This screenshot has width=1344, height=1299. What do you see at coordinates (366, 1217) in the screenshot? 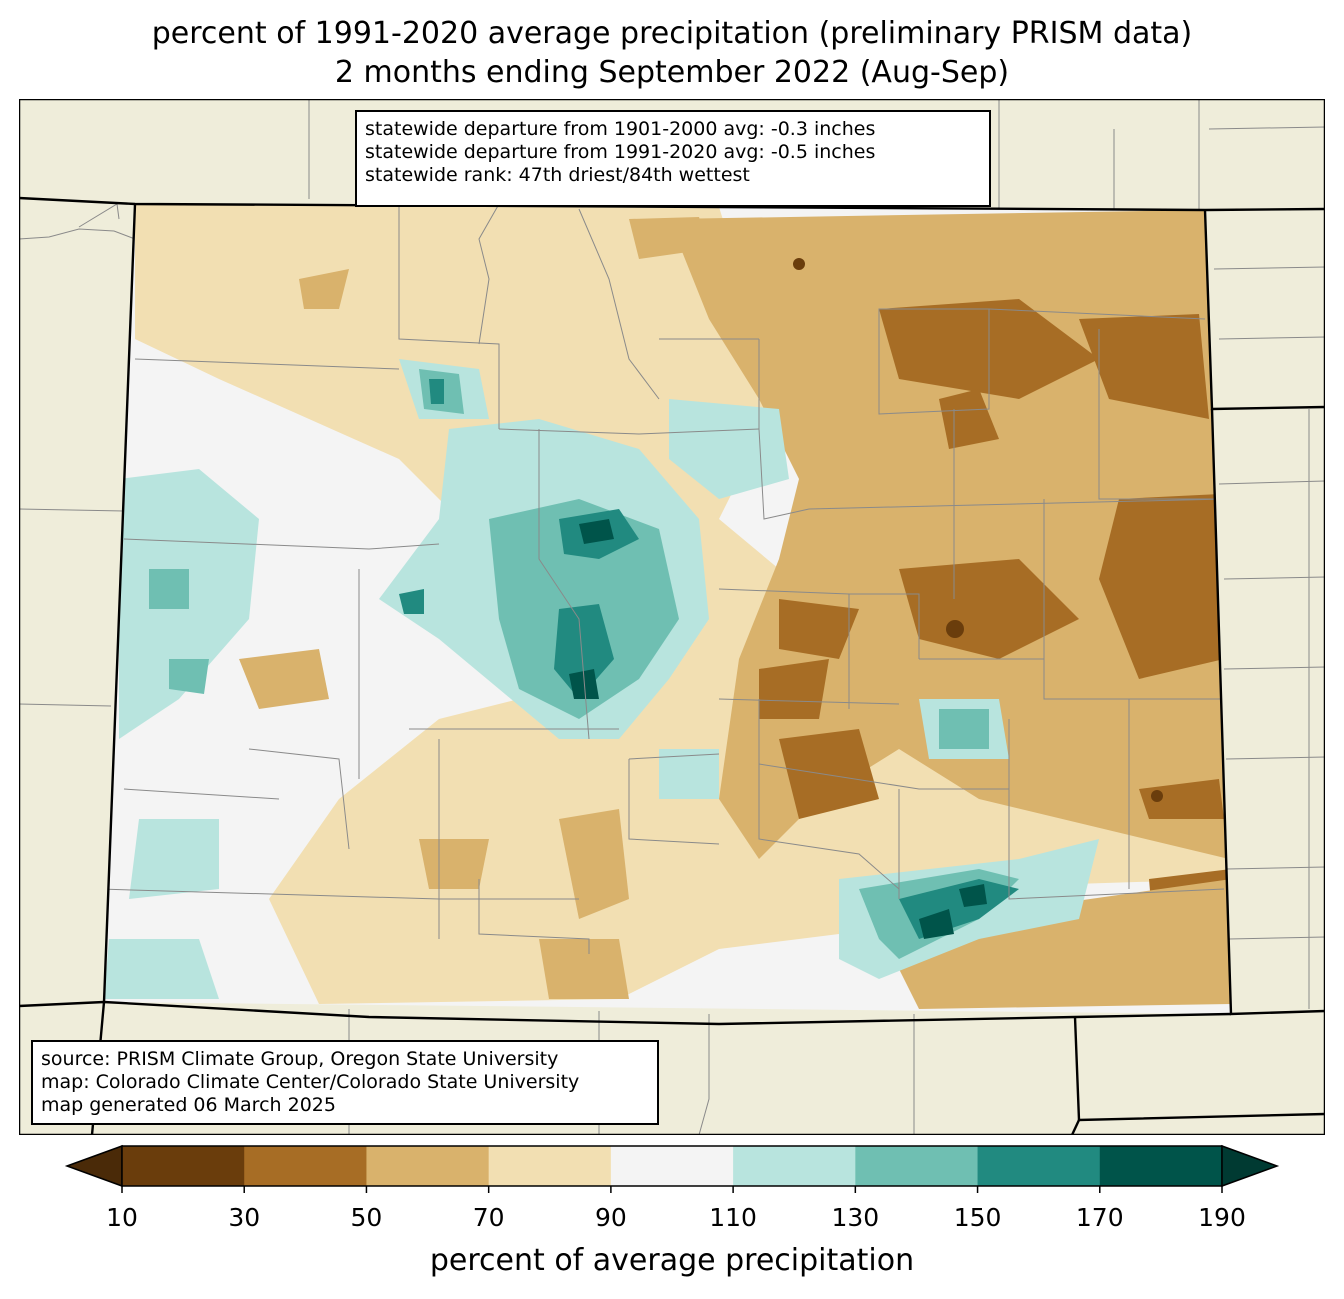
I see `colorbar-tick-label: 50` at bounding box center [366, 1217].